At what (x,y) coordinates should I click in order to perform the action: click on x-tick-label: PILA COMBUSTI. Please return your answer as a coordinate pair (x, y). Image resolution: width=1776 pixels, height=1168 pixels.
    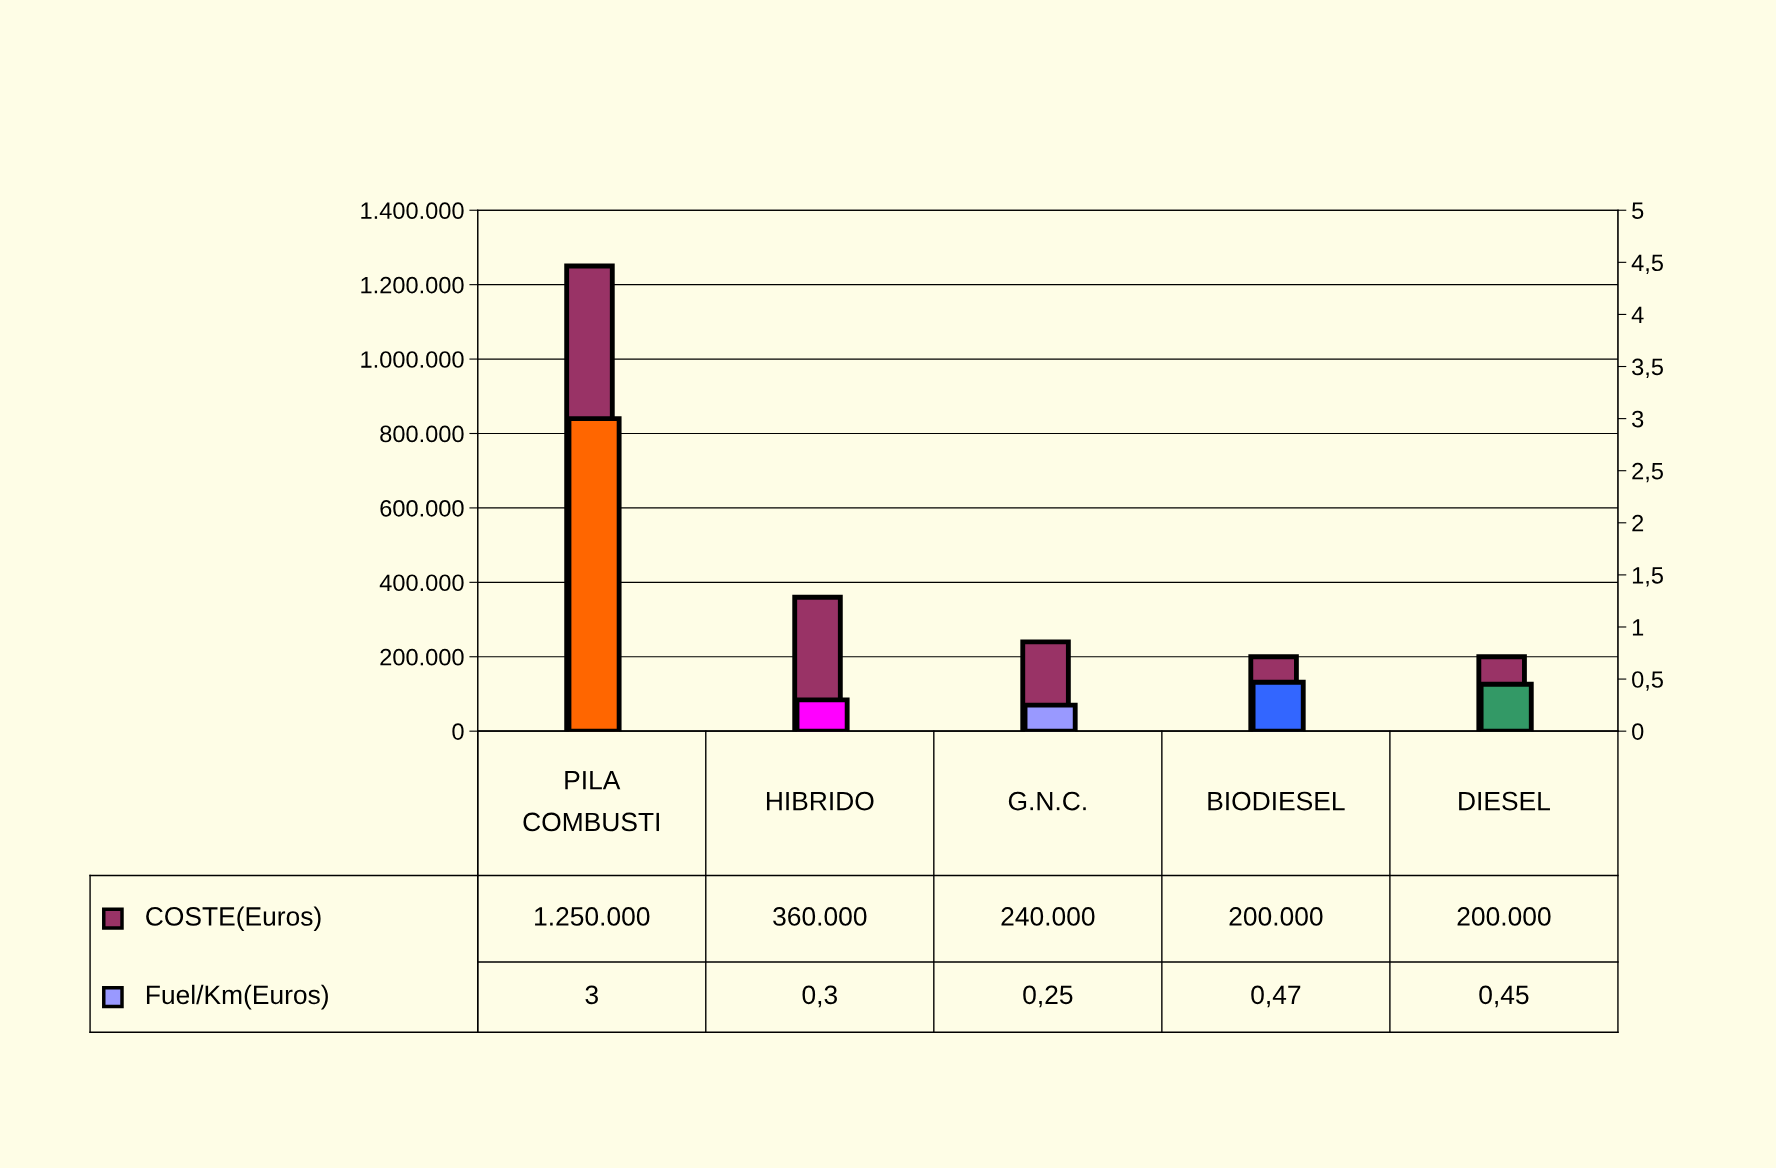
    Looking at the image, I should click on (591, 801).